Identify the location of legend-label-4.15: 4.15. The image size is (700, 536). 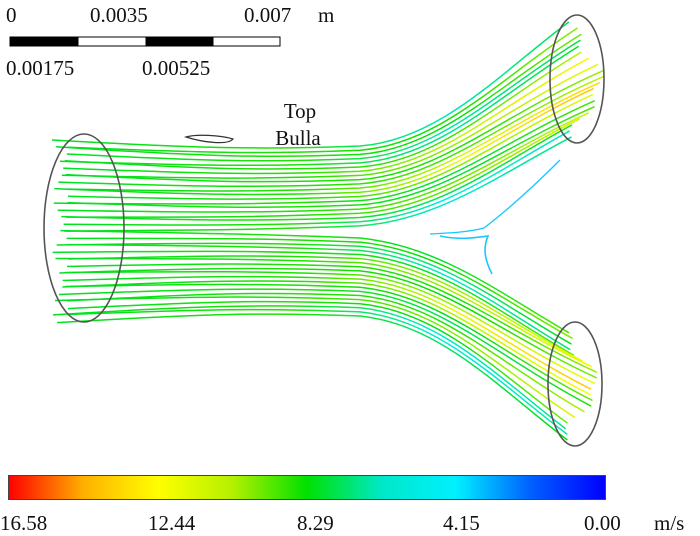
(461, 523).